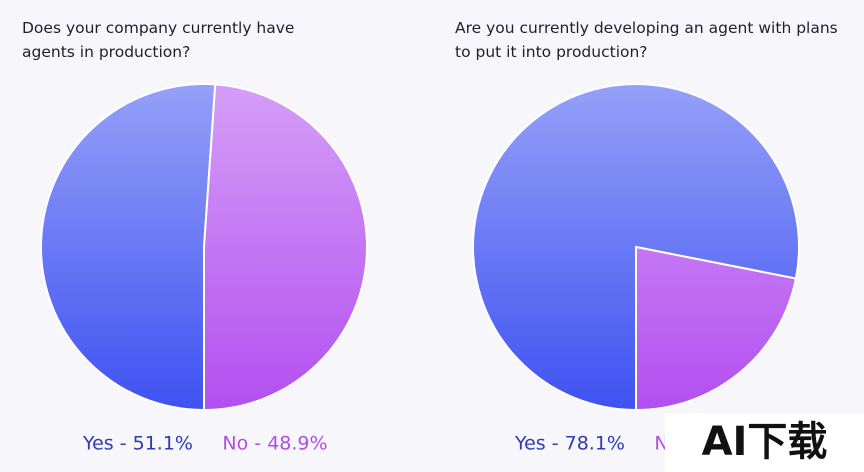 The width and height of the screenshot is (864, 472). Describe the element at coordinates (764, 442) in the screenshot. I see `watermark: AI下载` at that location.